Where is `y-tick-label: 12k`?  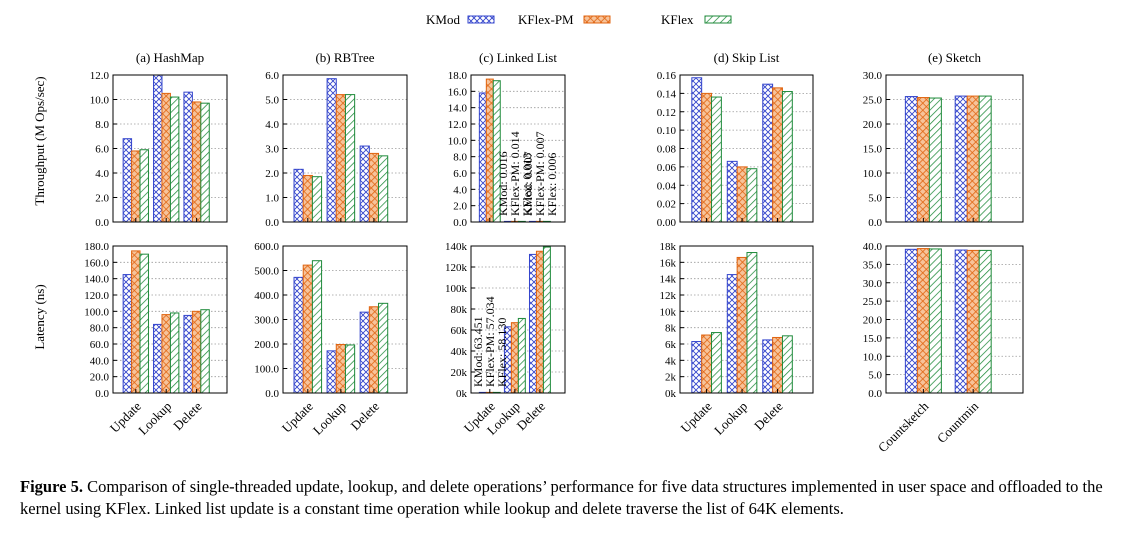 y-tick-label: 12k is located at coordinates (668, 296).